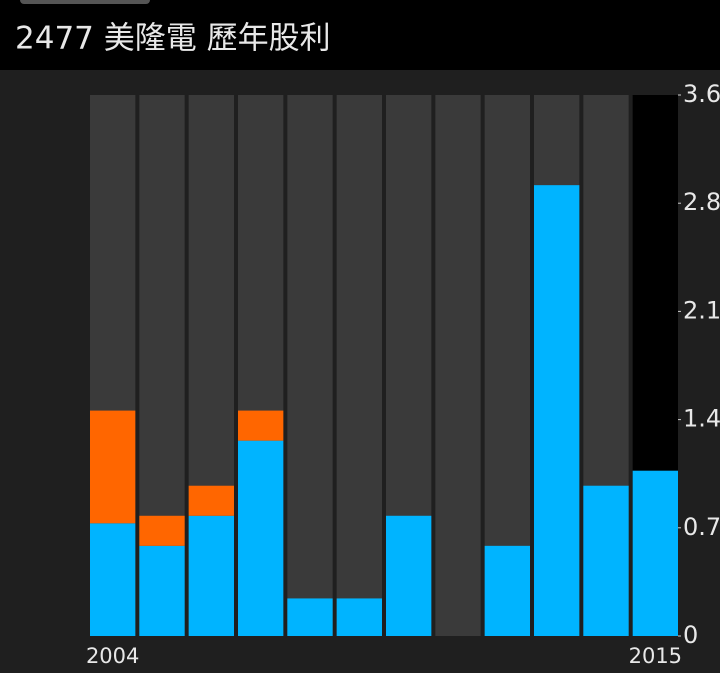 Image resolution: width=720 pixels, height=673 pixels. What do you see at coordinates (173, 39) in the screenshot?
I see `chart-title: 2477 美隆電 歷年股利` at bounding box center [173, 39].